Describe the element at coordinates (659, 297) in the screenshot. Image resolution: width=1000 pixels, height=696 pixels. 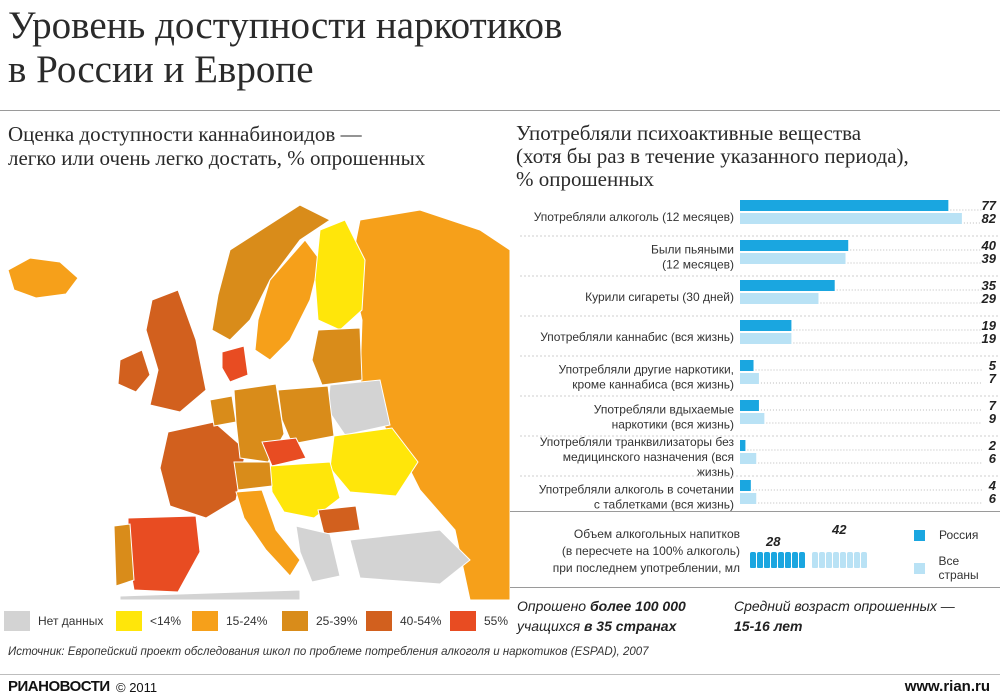
I see `category-label: Курили сигареты (30 дней)` at that location.